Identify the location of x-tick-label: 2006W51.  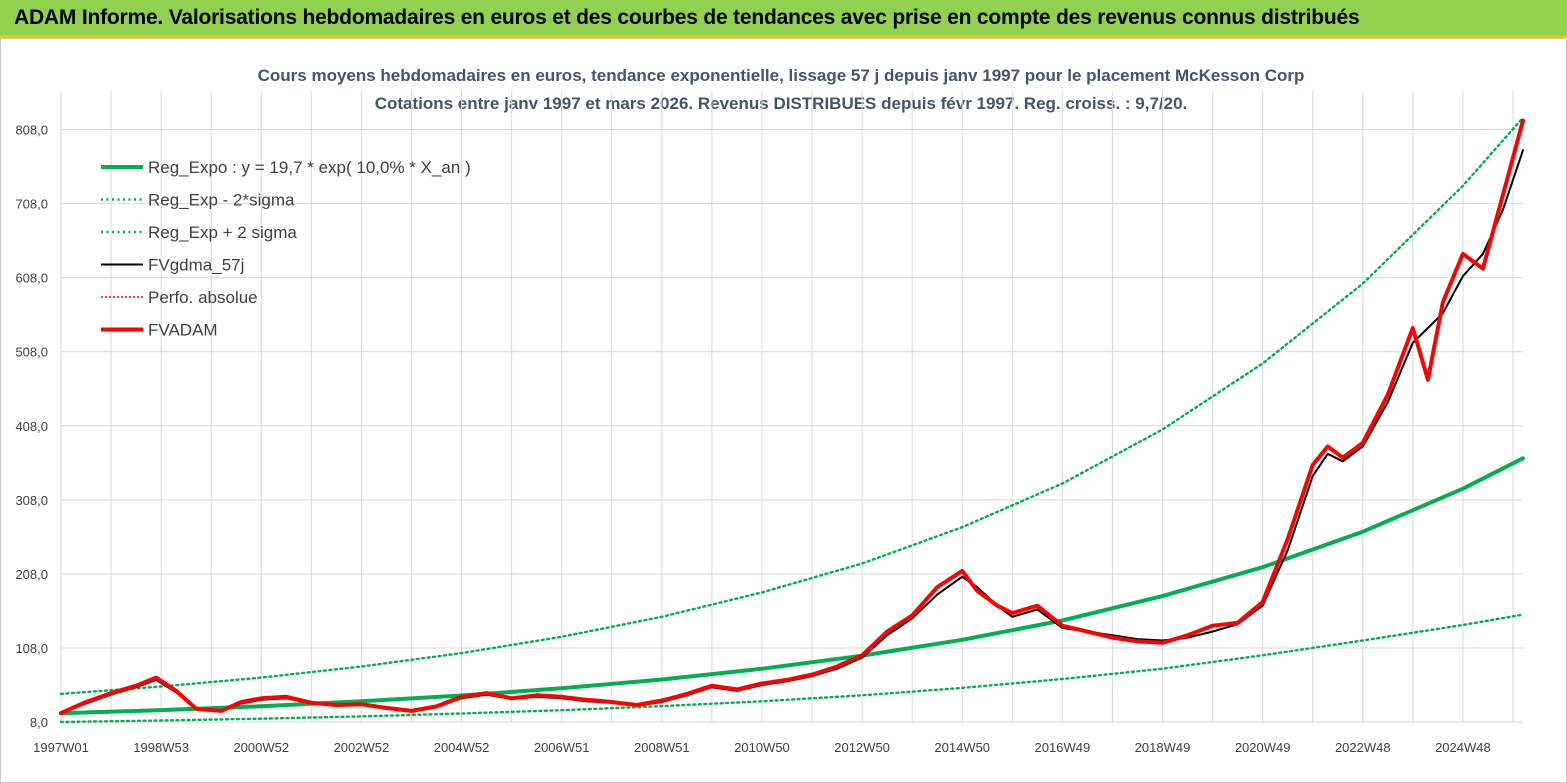
(562, 747).